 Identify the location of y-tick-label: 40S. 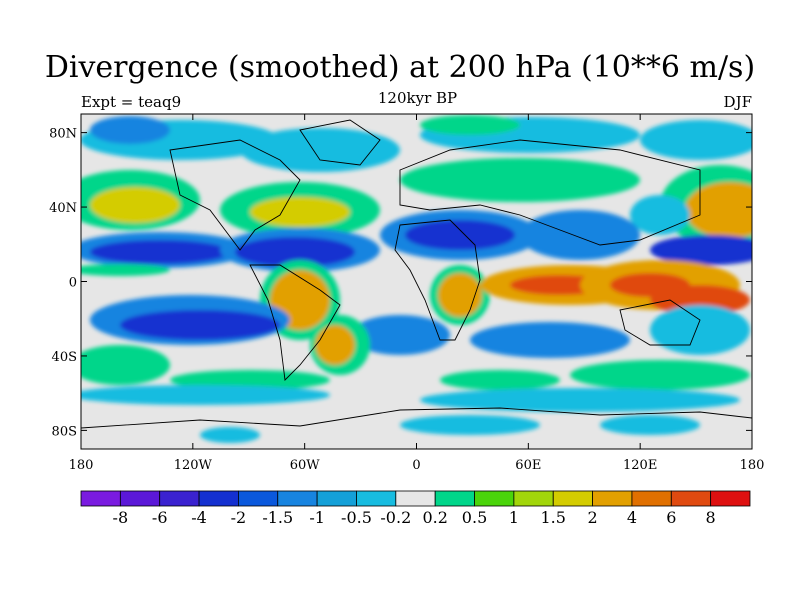
(64, 357).